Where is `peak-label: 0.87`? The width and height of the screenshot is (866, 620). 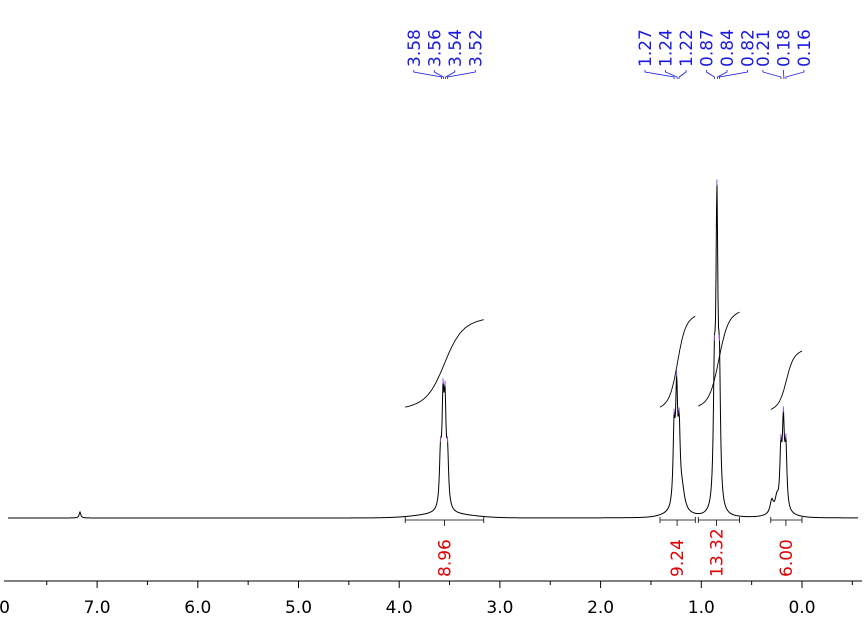
peak-label: 0.87 is located at coordinates (708, 48).